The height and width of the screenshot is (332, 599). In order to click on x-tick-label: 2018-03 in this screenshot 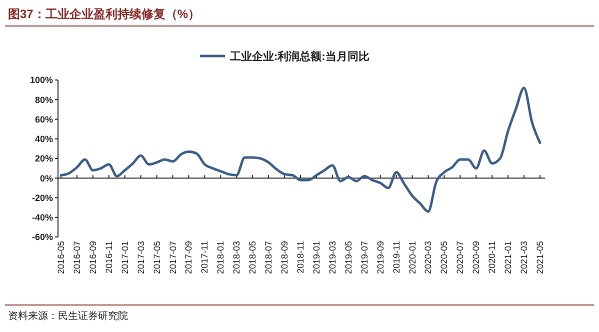, I will do `click(237, 257)`.